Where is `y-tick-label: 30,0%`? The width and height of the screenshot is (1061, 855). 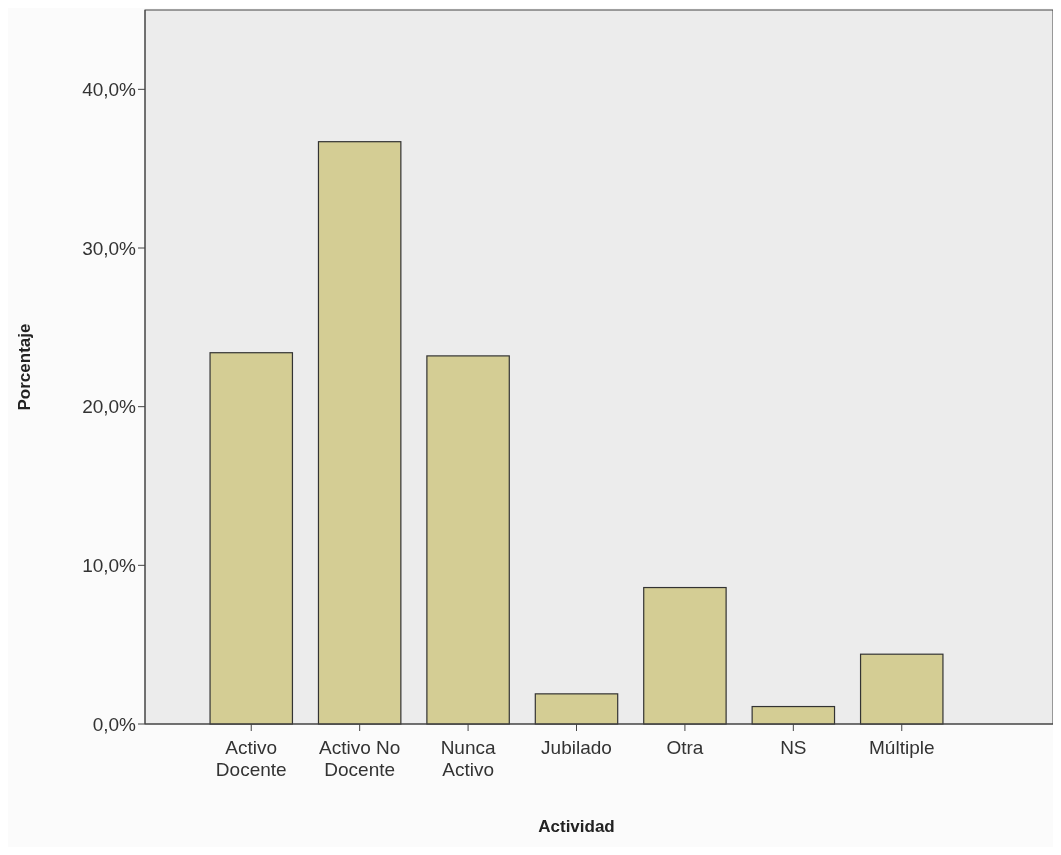
y-tick-label: 30,0% is located at coordinates (109, 248).